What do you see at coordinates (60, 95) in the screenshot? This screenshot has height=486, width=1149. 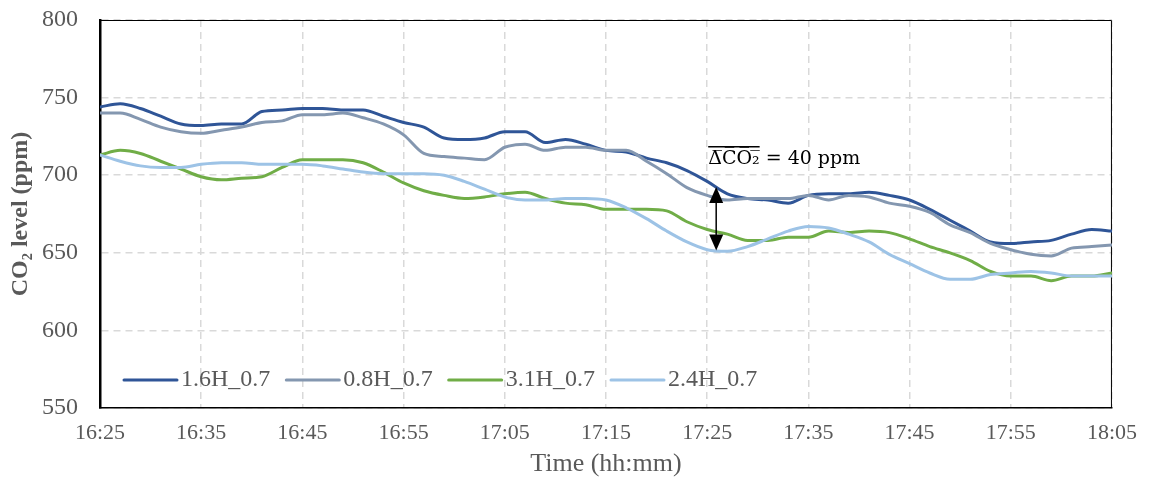 I see `y-tick-label: 750` at bounding box center [60, 95].